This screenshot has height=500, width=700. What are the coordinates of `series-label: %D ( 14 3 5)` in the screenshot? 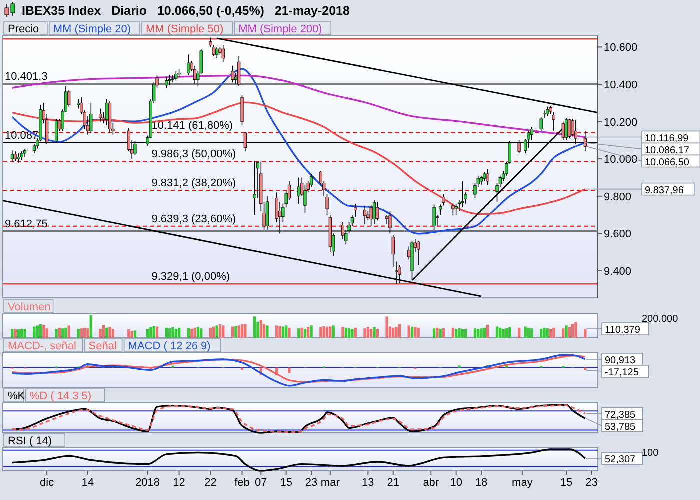 It's located at (61, 396).